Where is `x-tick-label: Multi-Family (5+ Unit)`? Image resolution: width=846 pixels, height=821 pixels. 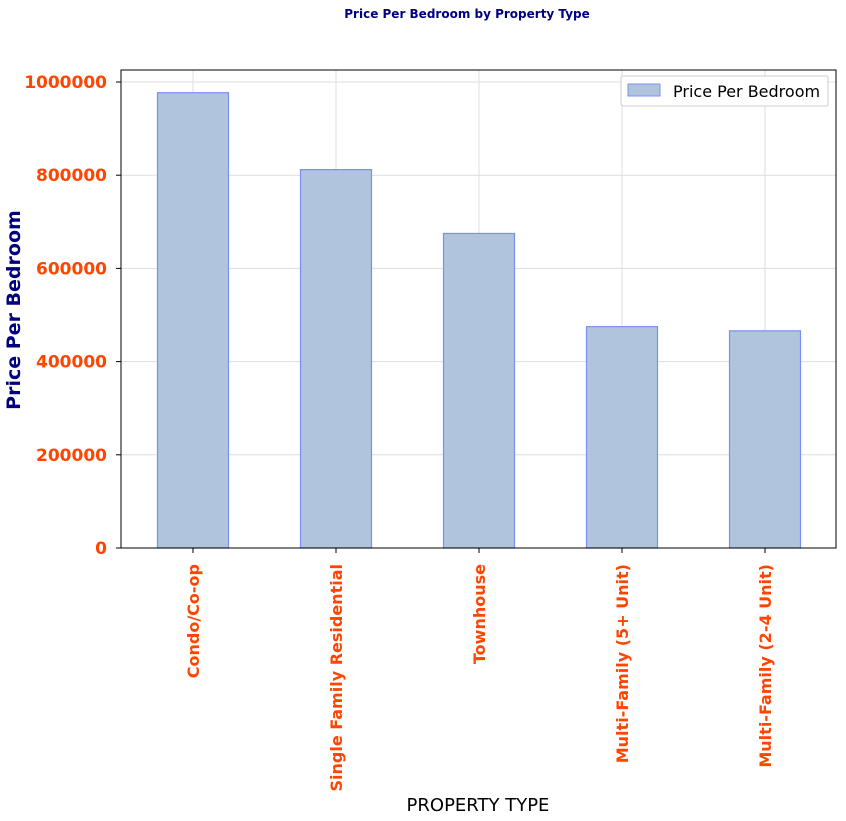
x-tick-label: Multi-Family (5+ Unit) is located at coordinates (622, 663).